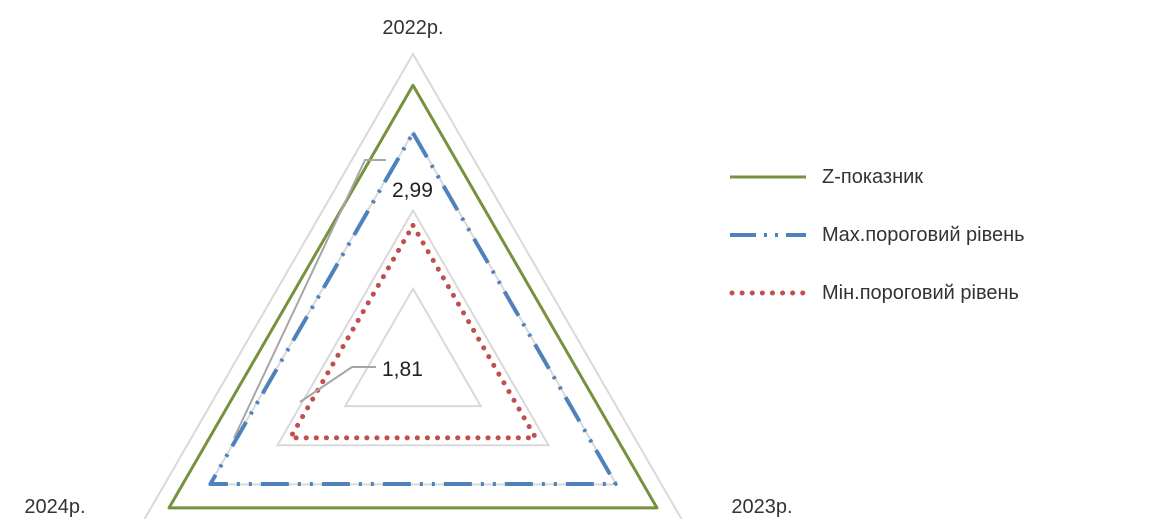 Image resolution: width=1156 pixels, height=519 pixels. I want to click on legend-swatch-z, so click(768, 177).